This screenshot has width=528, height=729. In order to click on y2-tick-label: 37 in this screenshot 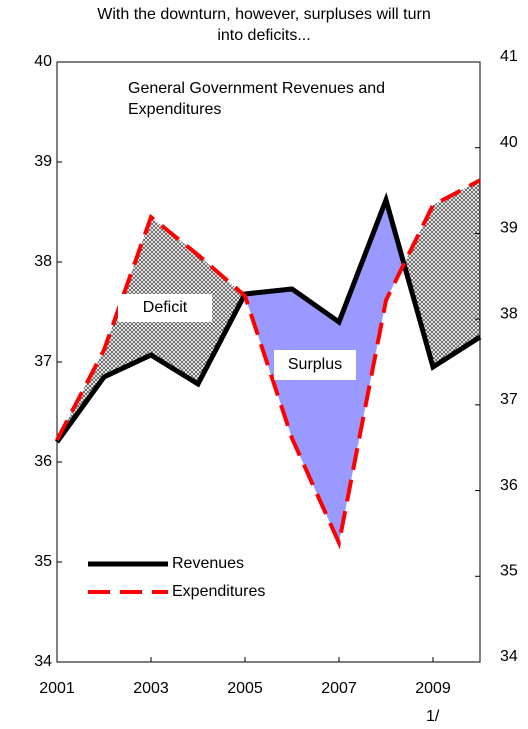, I will do `click(509, 399)`.